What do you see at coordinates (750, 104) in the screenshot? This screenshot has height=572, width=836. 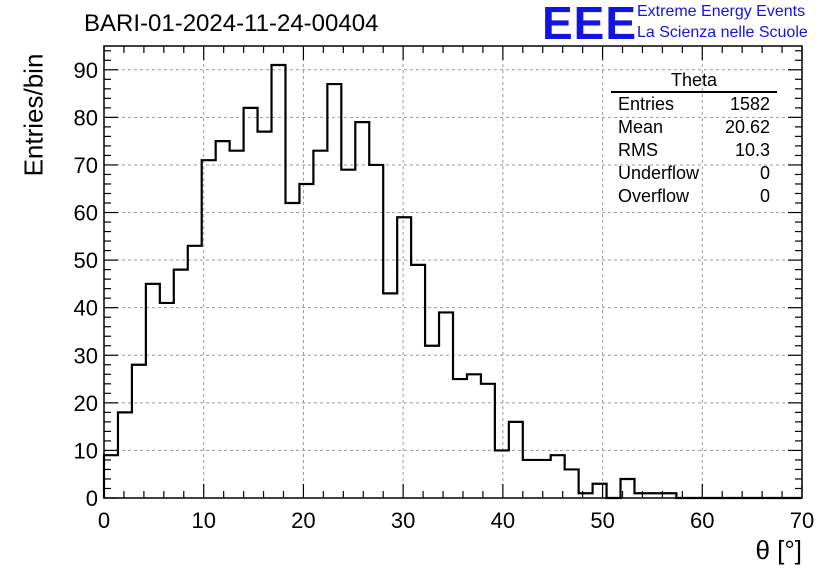 I see `stats-value: 1582` at bounding box center [750, 104].